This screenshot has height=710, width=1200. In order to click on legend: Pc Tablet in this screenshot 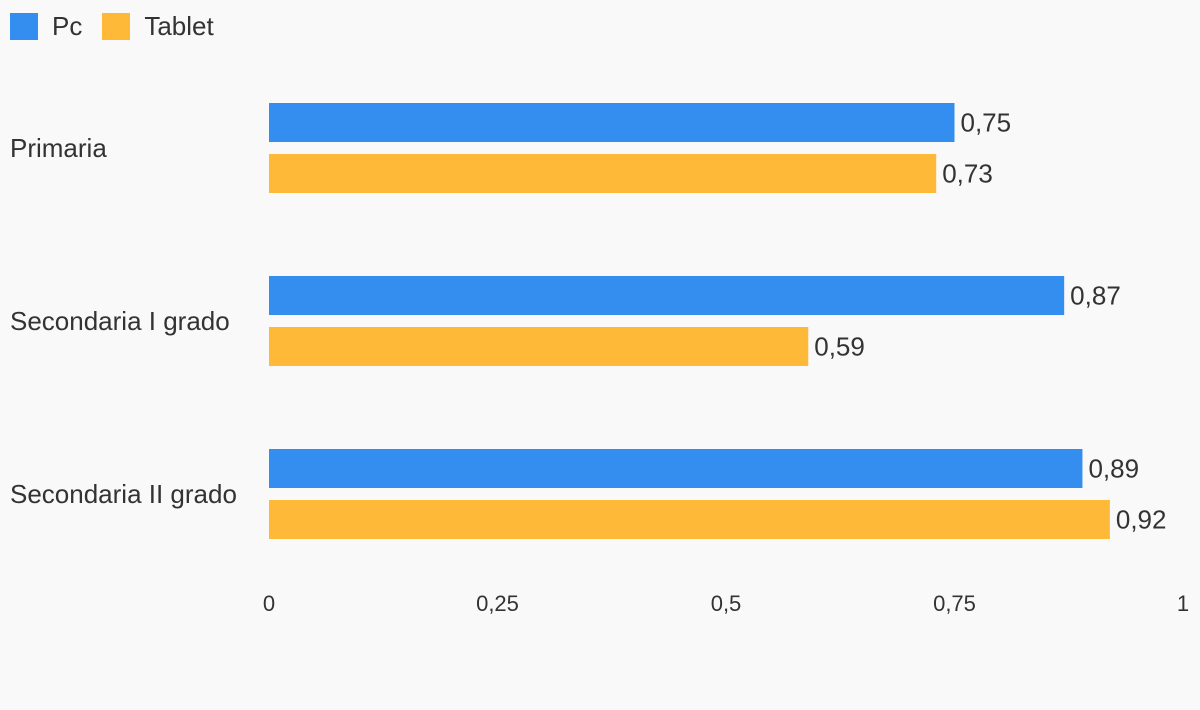, I will do `click(122, 26)`.